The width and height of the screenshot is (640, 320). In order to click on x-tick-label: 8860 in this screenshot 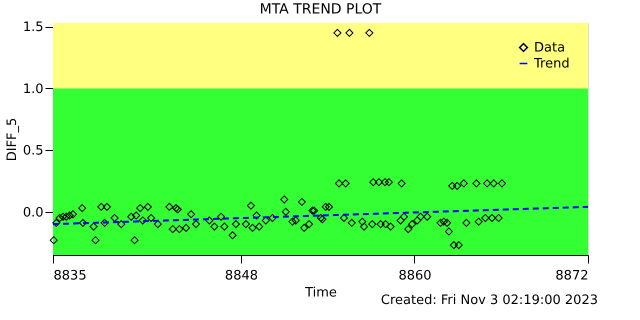, I will do `click(415, 276)`.